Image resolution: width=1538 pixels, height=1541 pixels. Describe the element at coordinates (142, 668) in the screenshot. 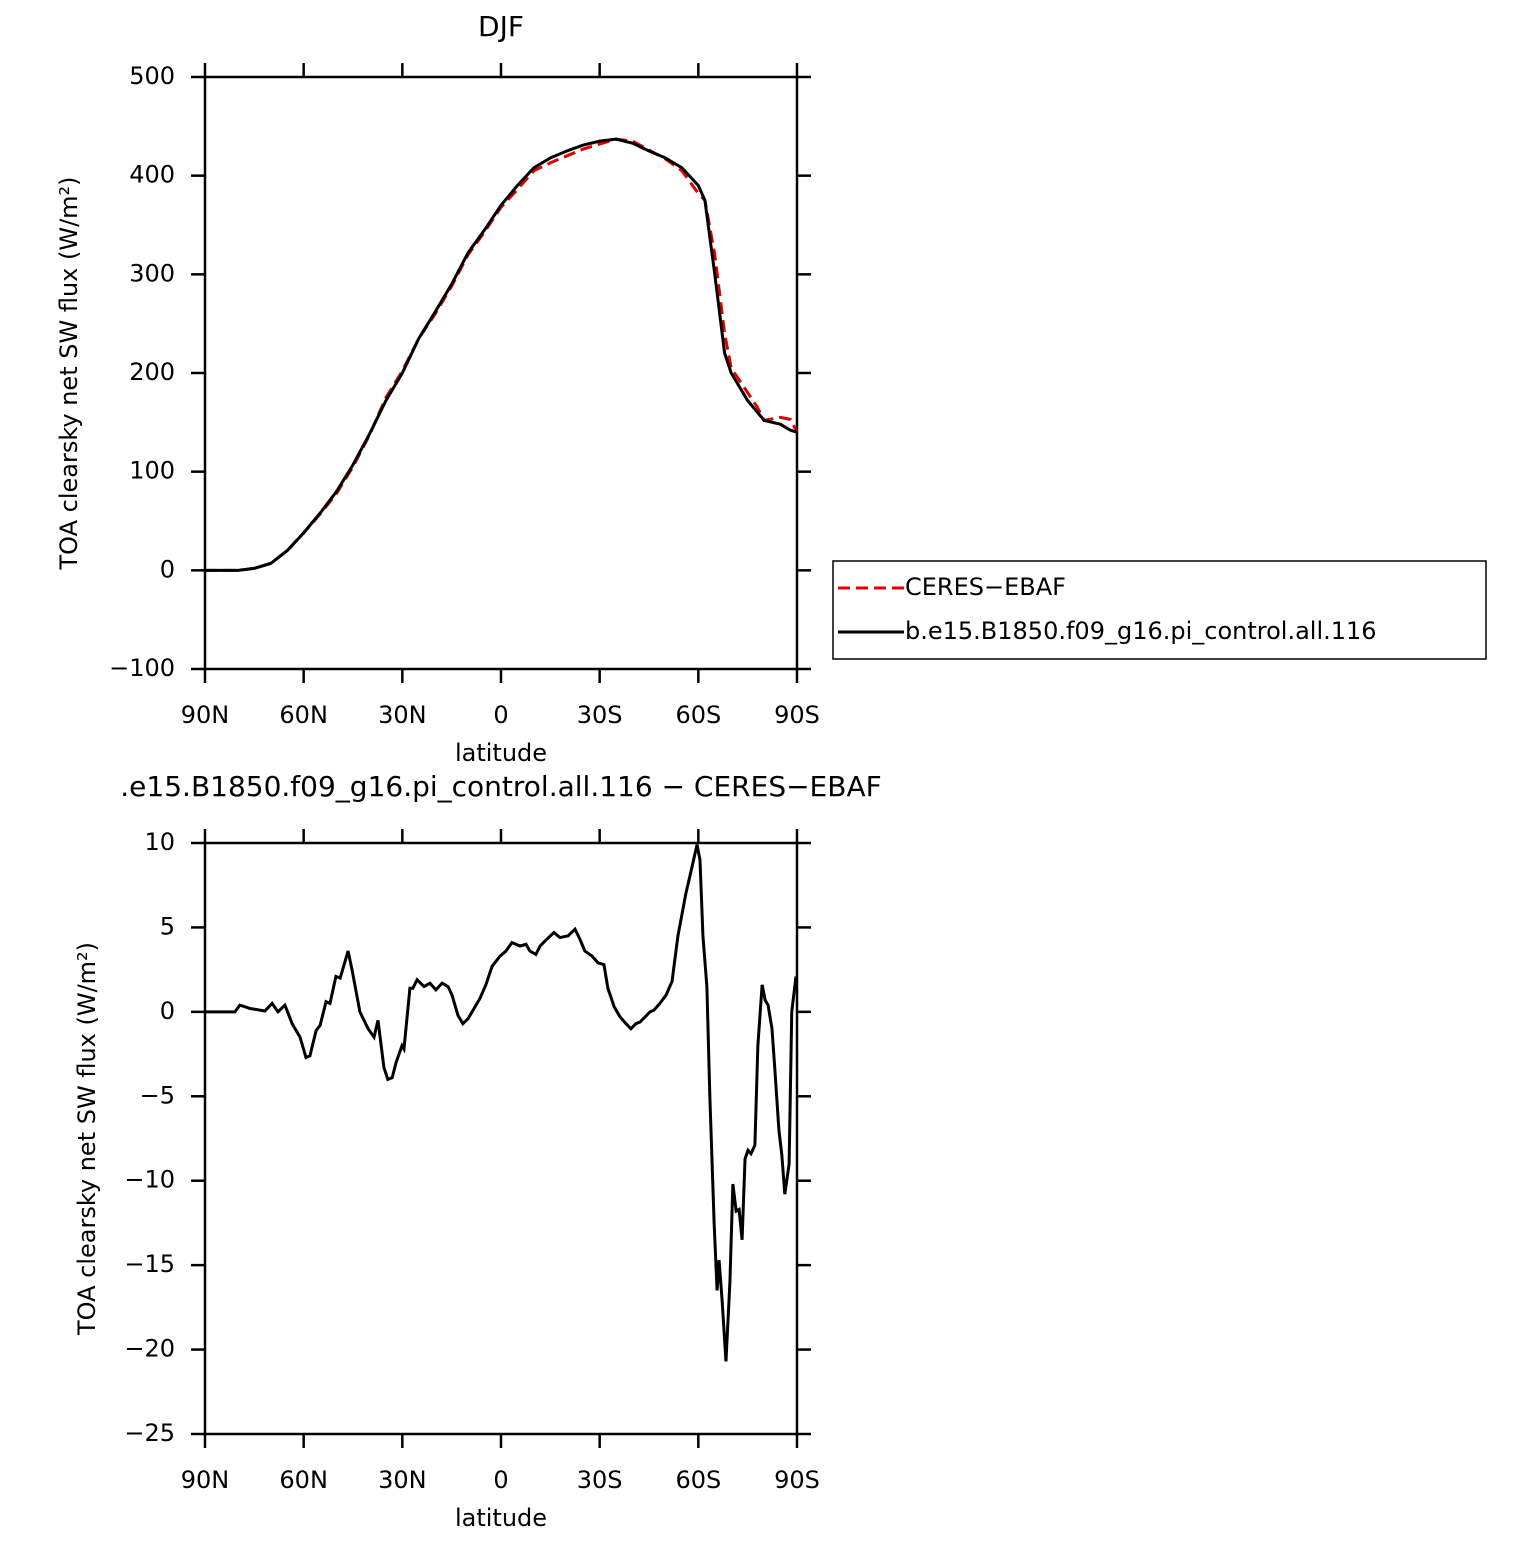

I see `y-tick-label: −100` at that location.